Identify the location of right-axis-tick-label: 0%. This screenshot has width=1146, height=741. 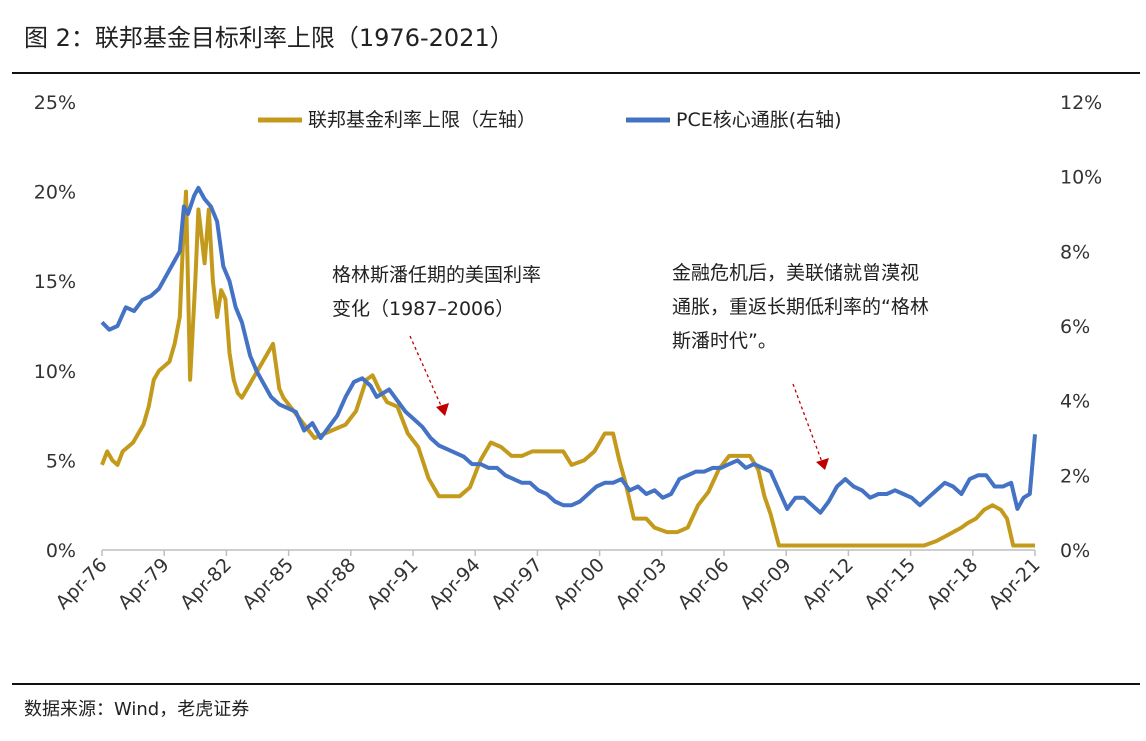
(1075, 551).